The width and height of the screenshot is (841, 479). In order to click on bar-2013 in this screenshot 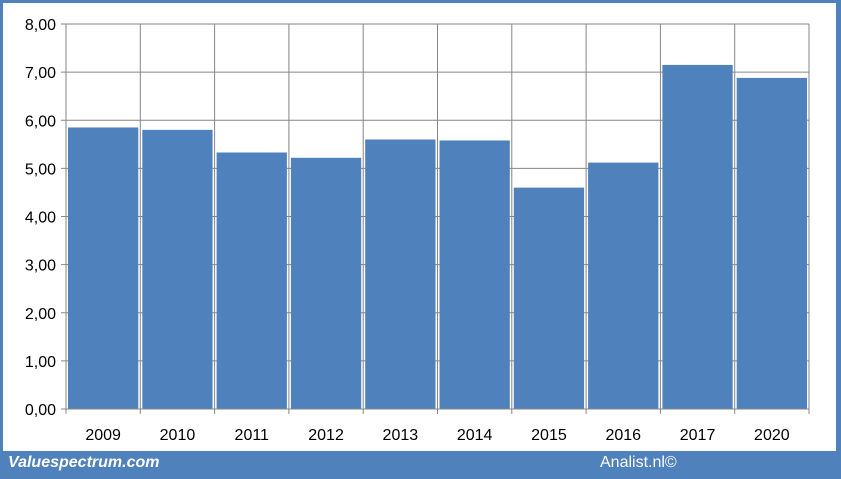, I will do `click(400, 274)`.